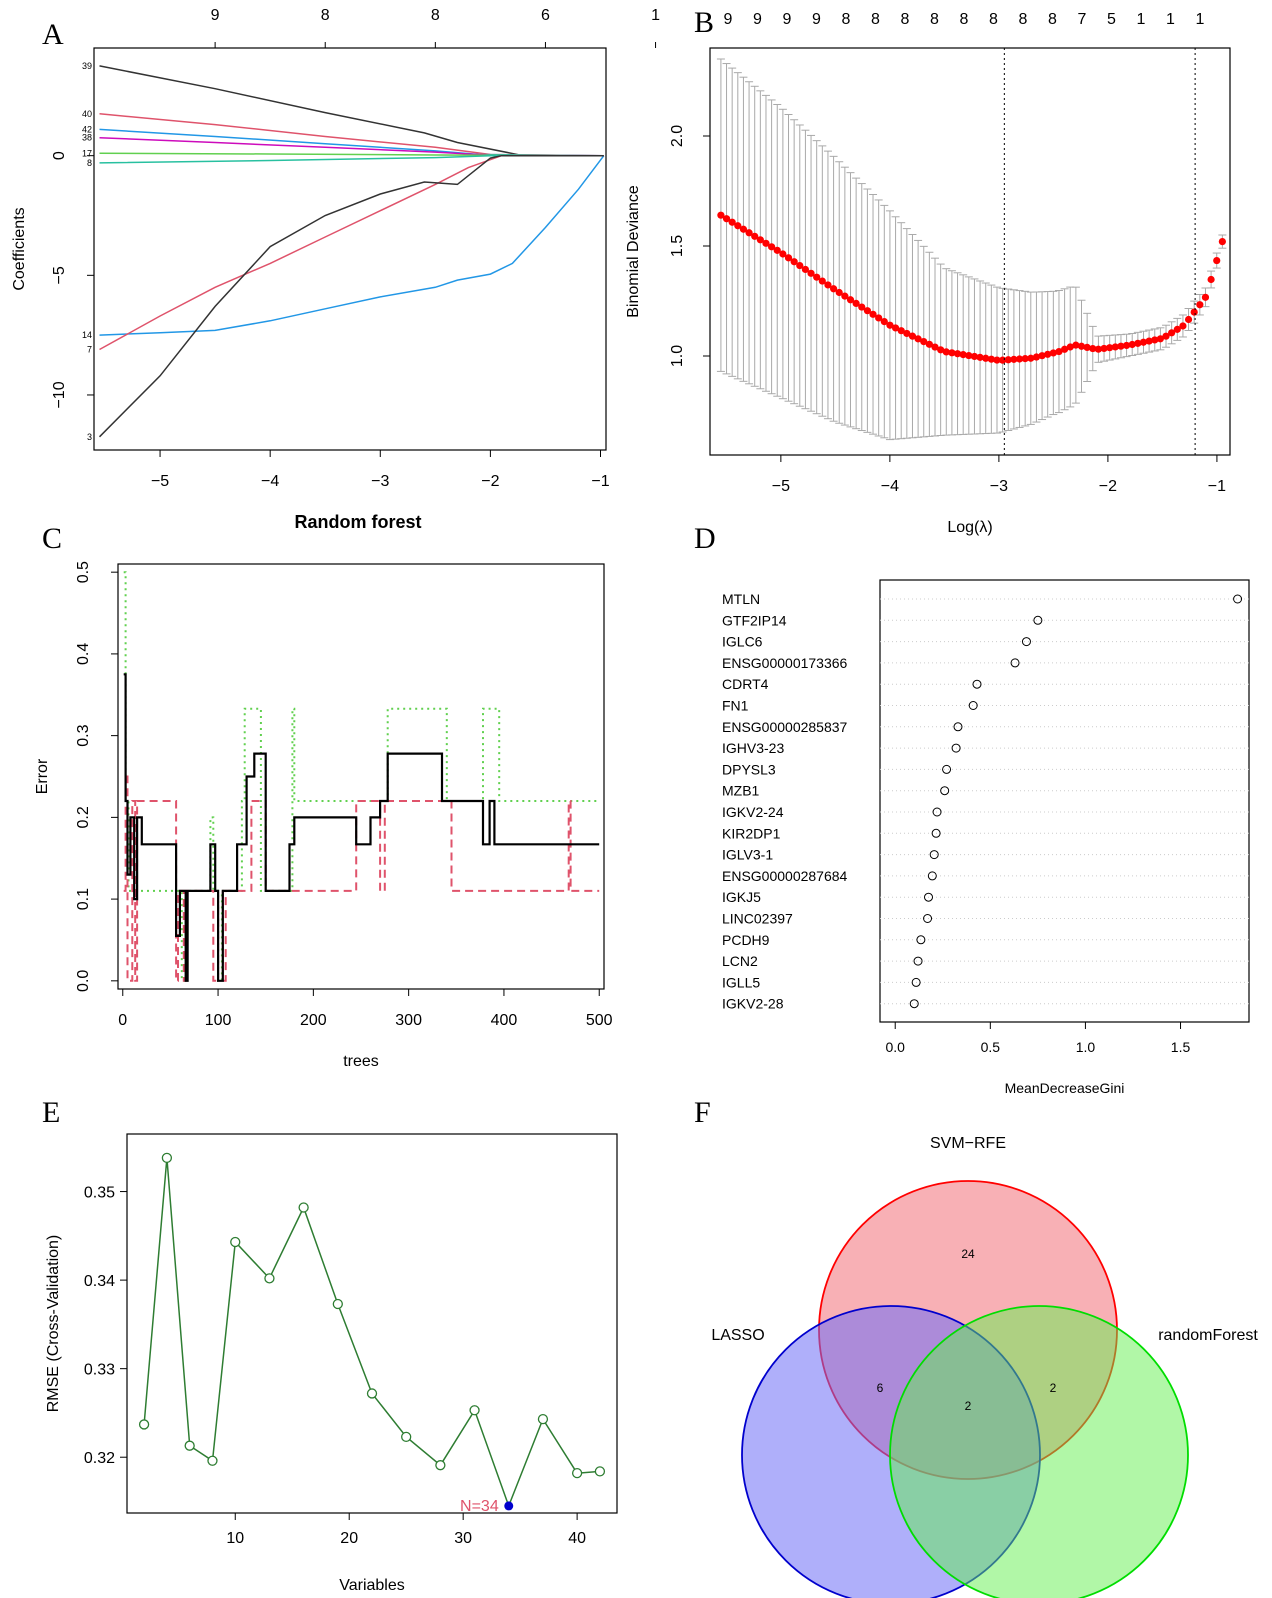  I want to click on x-tick-label: 400, so click(504, 1020).